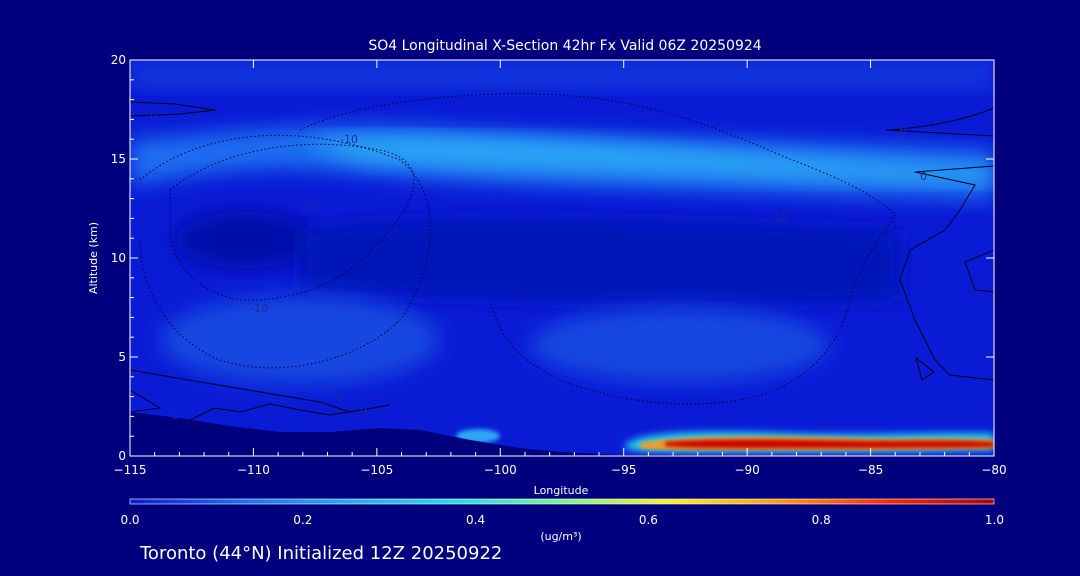  Describe the element at coordinates (129, 520) in the screenshot. I see `colorbar-tick-label: 0.0` at that location.